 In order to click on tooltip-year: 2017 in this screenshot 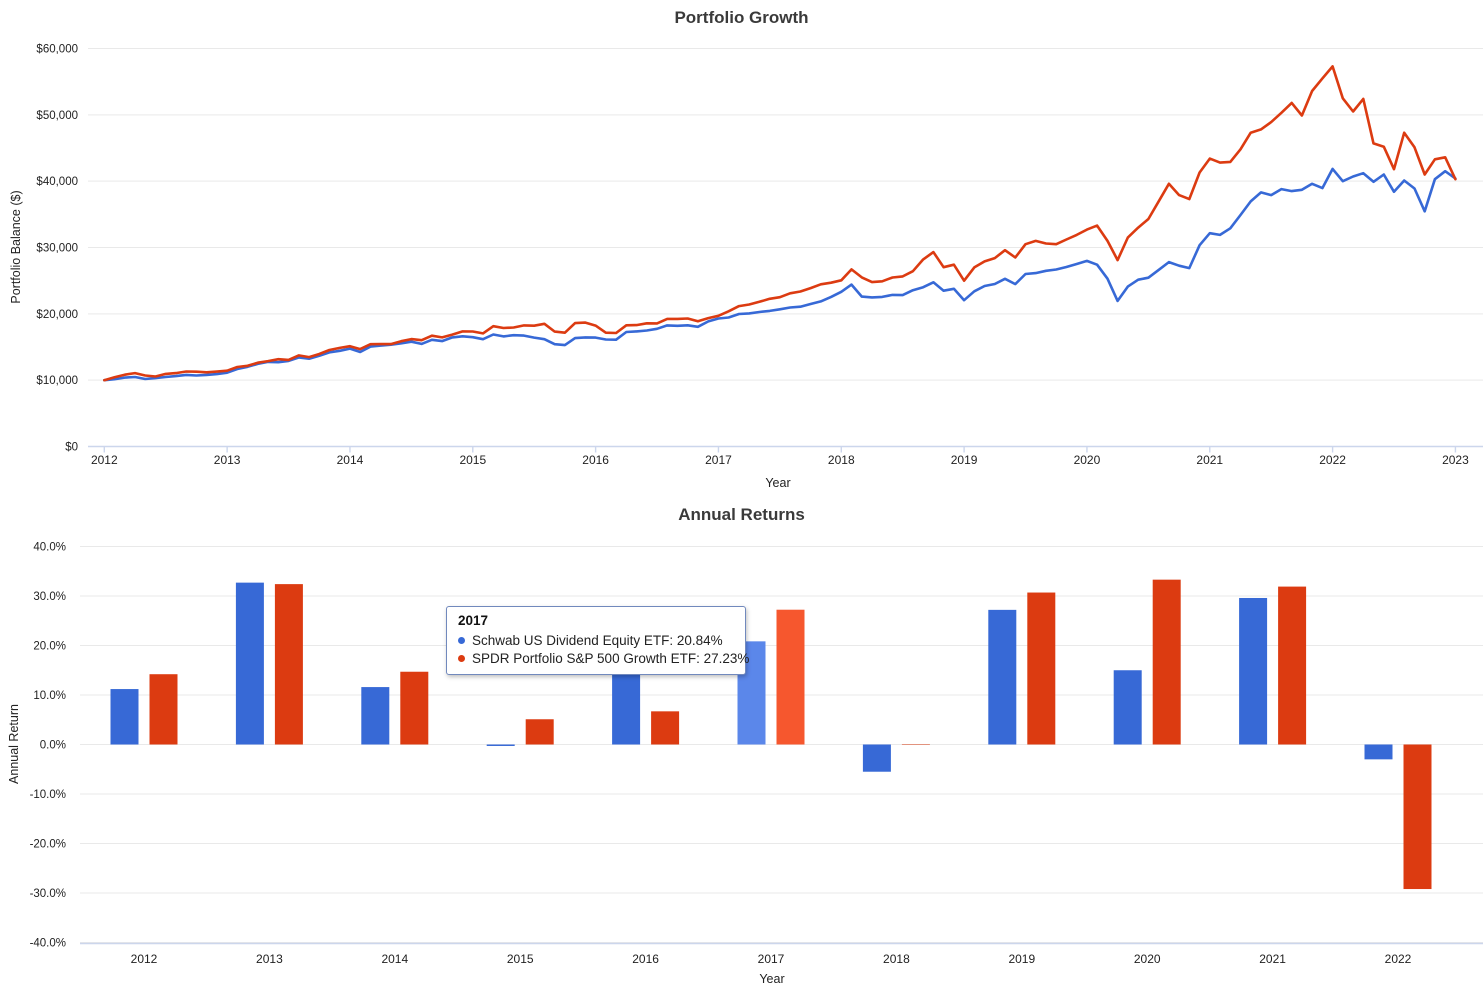, I will do `click(473, 620)`.